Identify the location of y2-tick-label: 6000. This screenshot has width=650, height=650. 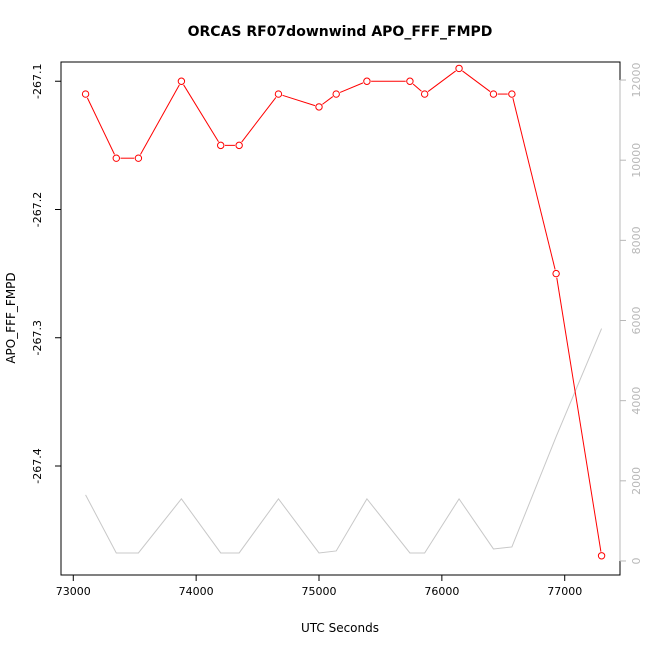
(636, 321).